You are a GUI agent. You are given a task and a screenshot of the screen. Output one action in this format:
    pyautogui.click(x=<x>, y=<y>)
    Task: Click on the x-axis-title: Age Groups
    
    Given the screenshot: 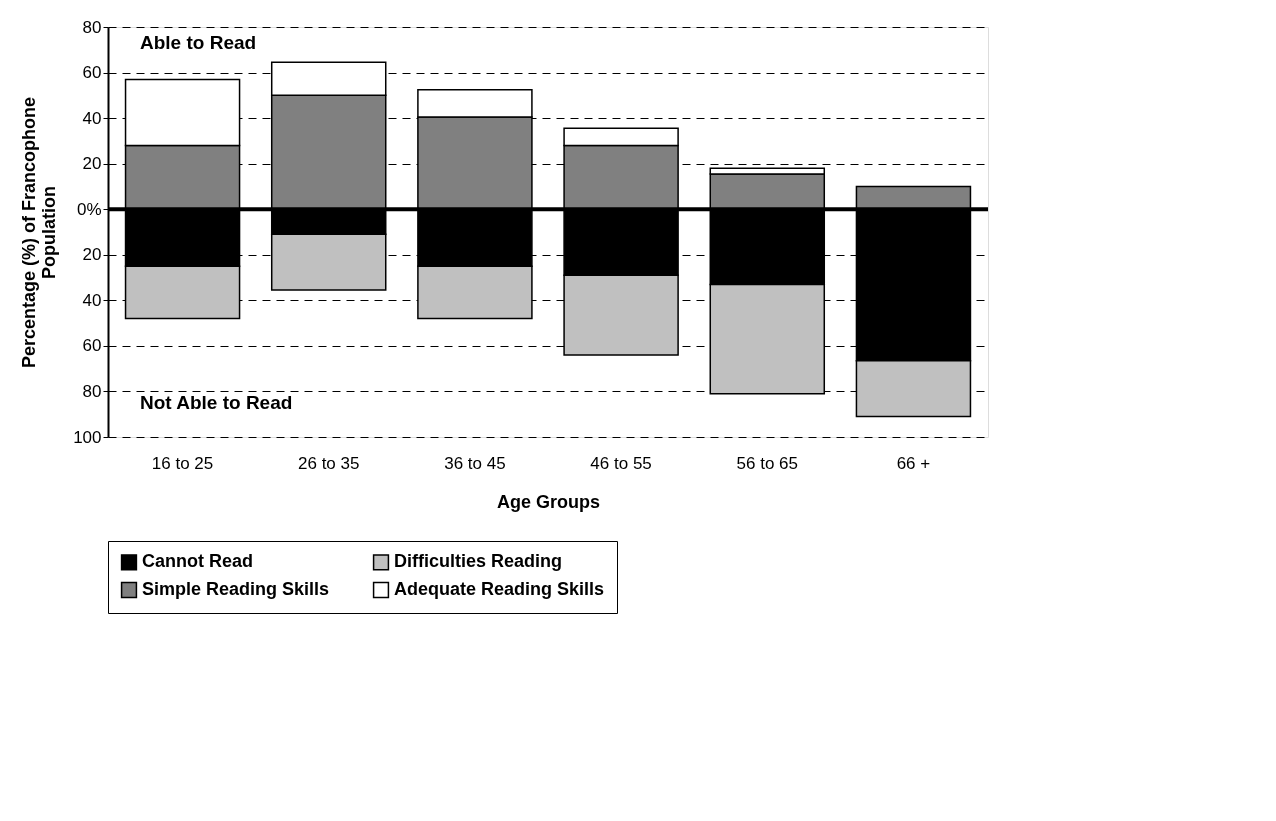 What is the action you would take?
    pyautogui.click(x=548, y=501)
    